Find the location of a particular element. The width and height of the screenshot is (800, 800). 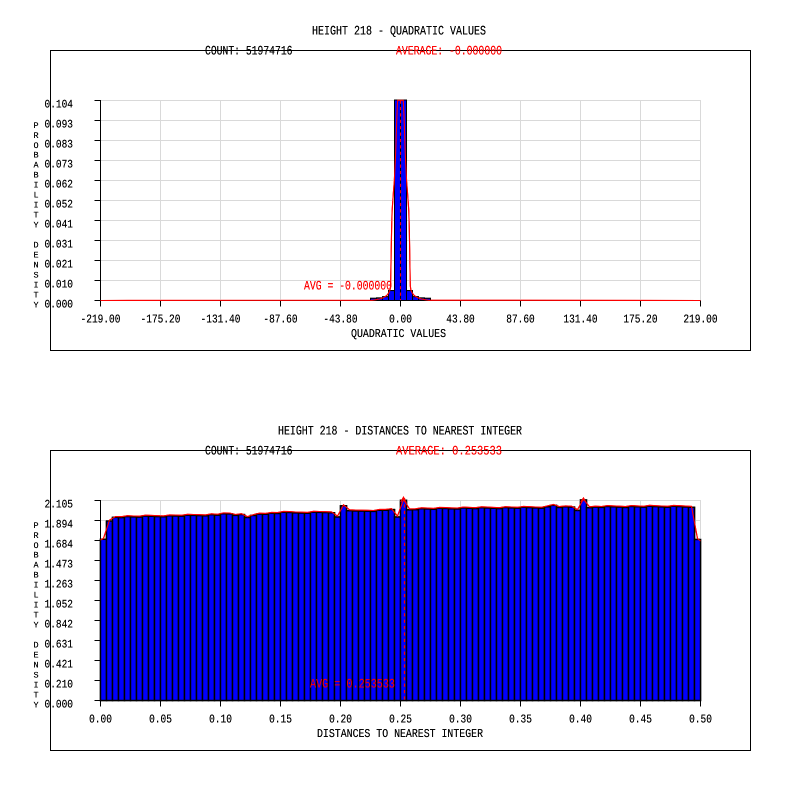

svg-text: -175.20 is located at coordinates (161, 320).